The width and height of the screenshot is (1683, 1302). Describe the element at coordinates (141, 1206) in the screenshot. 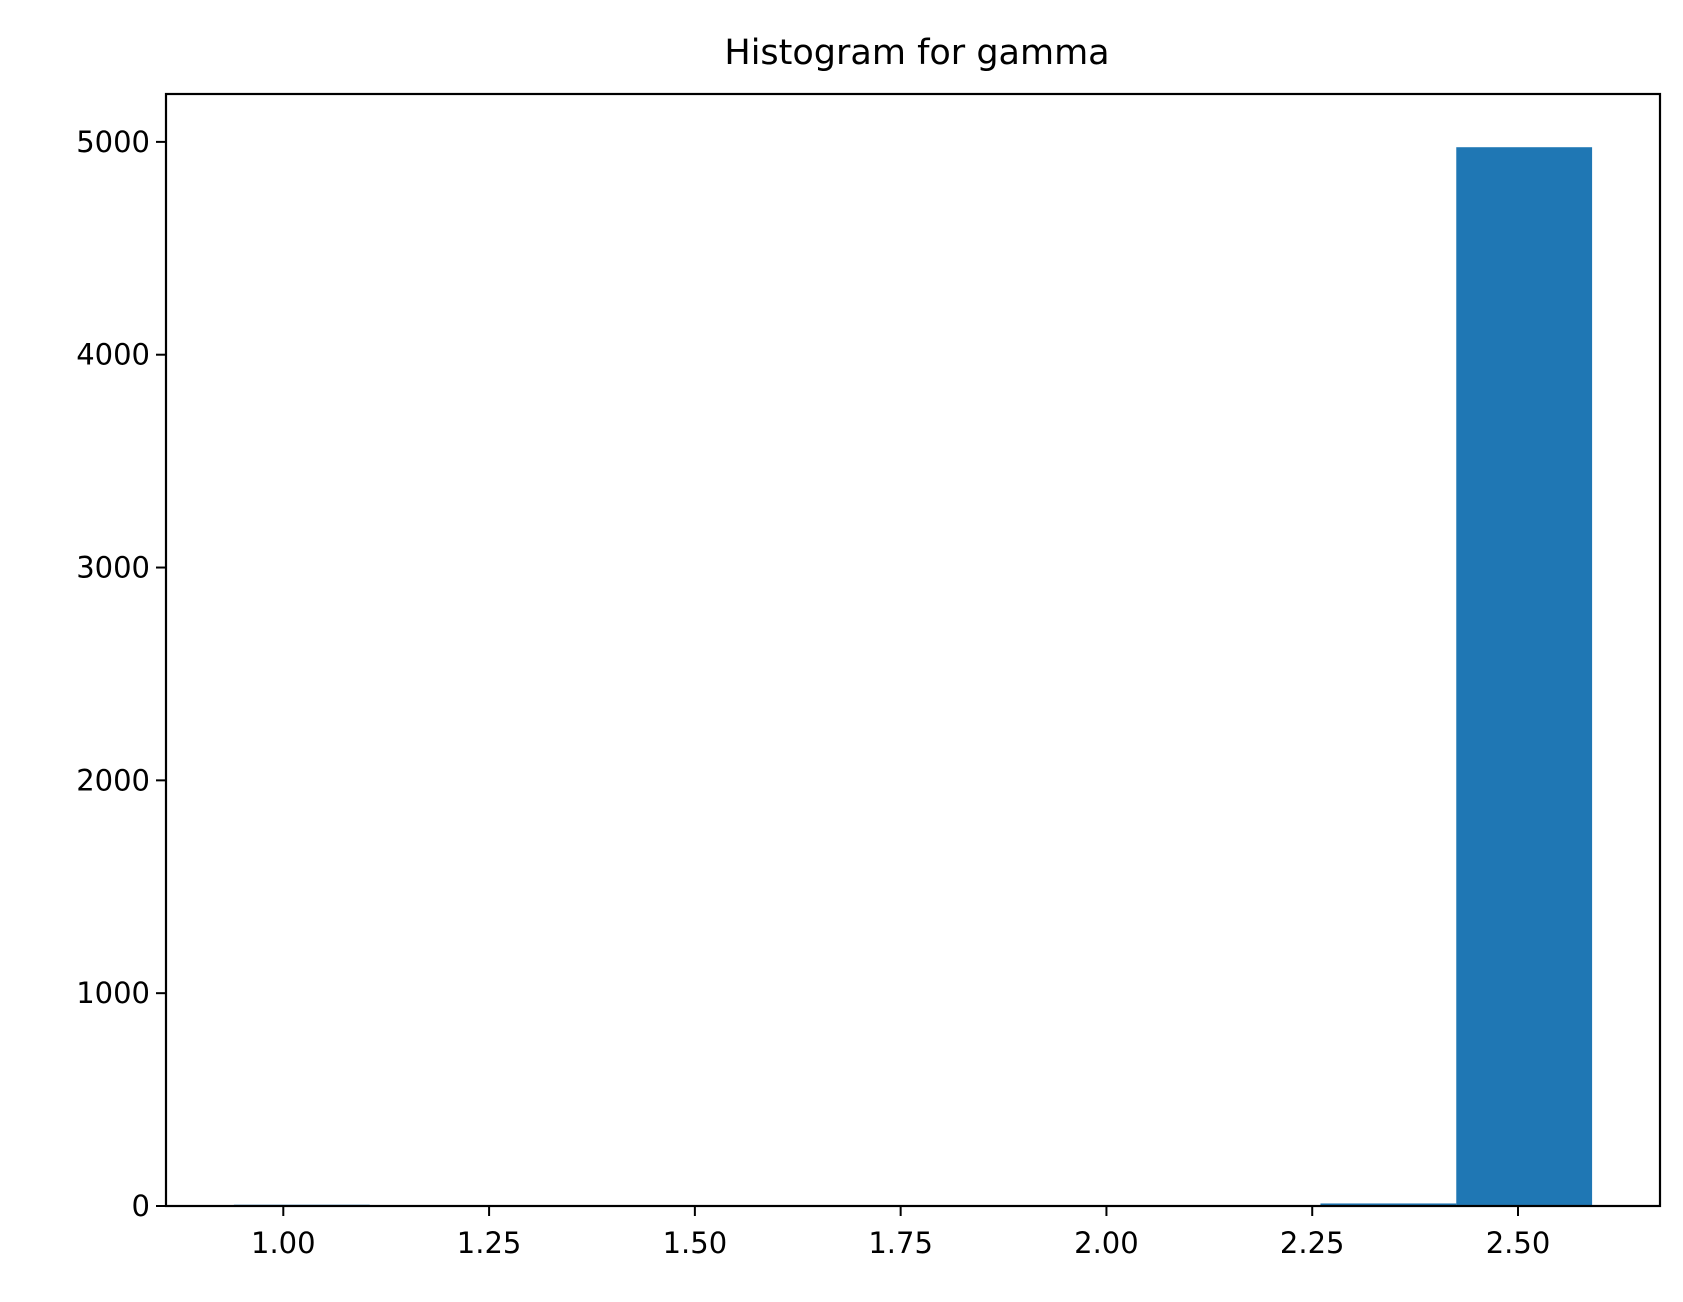

I see `y-tick-label: 0` at that location.